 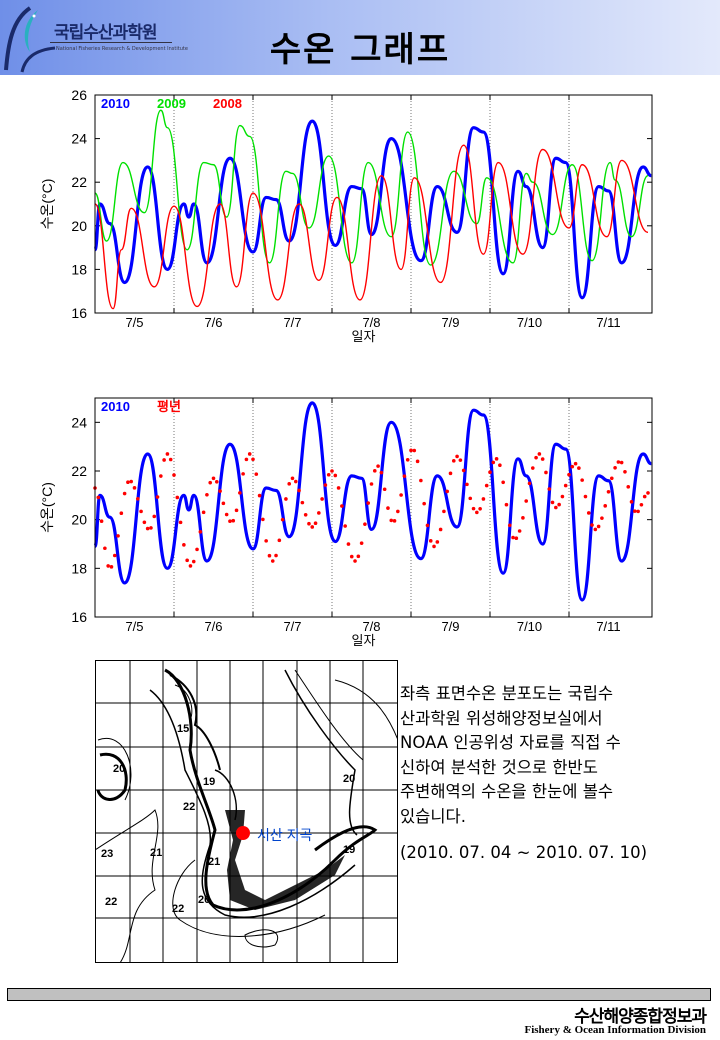 I want to click on series-line-2008, so click(x=371, y=227).